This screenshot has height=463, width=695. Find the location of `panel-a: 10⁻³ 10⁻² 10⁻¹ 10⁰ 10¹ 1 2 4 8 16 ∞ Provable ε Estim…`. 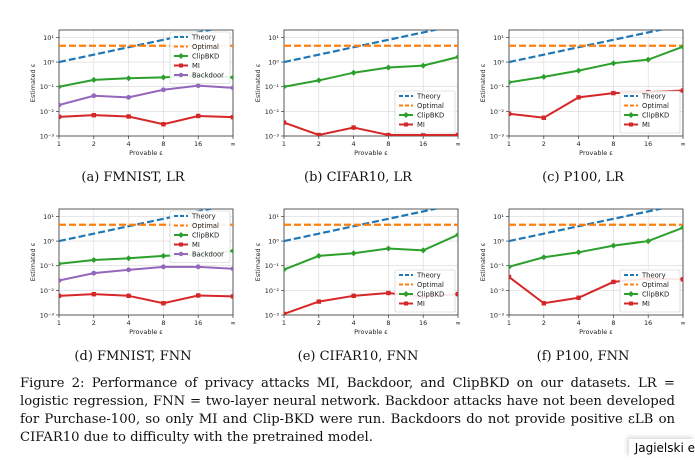

panel-a: 10⁻³ 10⁻² 10⁻¹ 10⁰ 10¹ 1 2 4 8 16 ∞ Provable ε Estim… is located at coordinates (123, 91).